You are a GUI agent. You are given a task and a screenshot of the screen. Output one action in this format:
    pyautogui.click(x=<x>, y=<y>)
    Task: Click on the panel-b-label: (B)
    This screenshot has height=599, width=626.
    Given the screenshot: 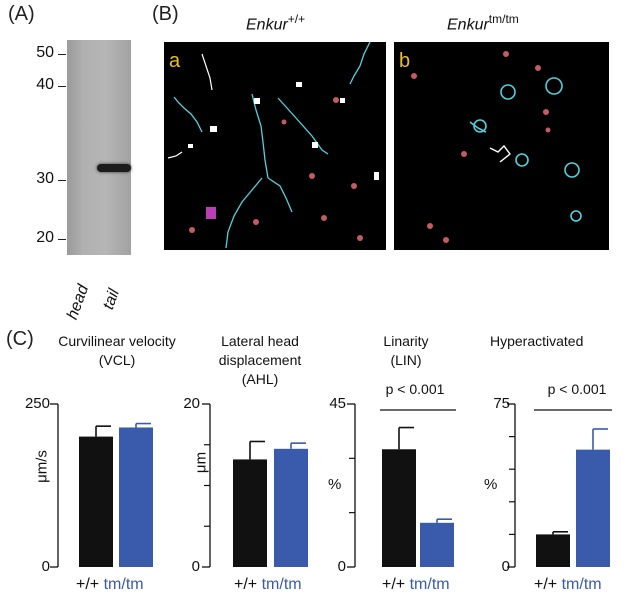 What is the action you would take?
    pyautogui.click(x=165, y=14)
    